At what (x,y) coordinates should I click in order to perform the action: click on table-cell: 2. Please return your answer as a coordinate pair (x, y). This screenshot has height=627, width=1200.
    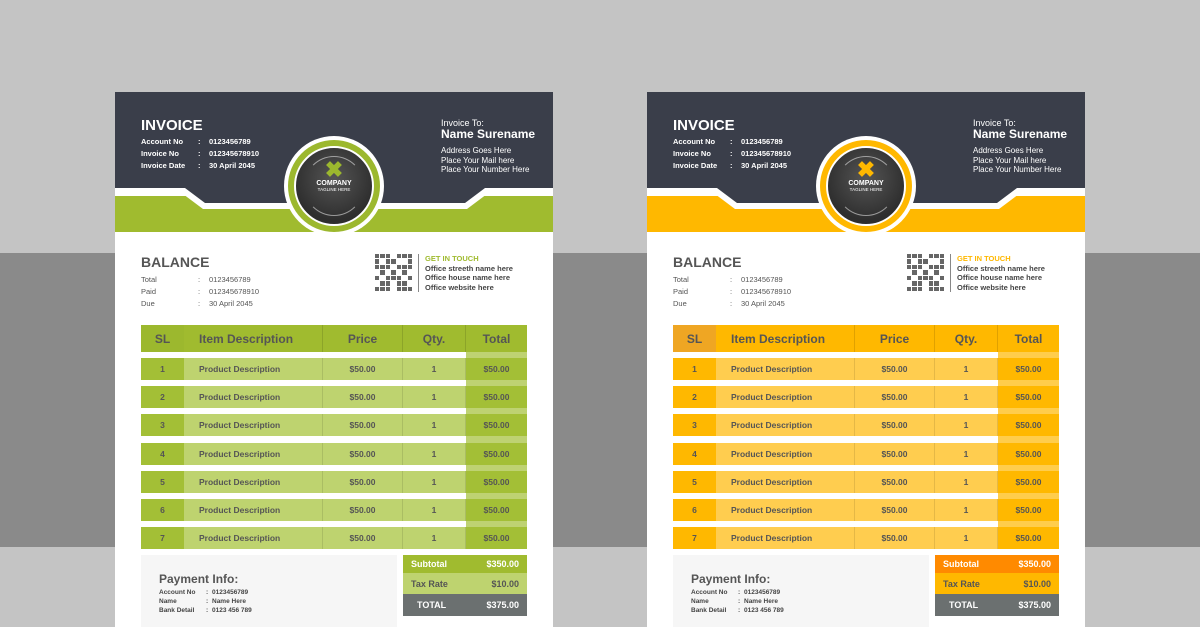
    Looking at the image, I should click on (162, 397).